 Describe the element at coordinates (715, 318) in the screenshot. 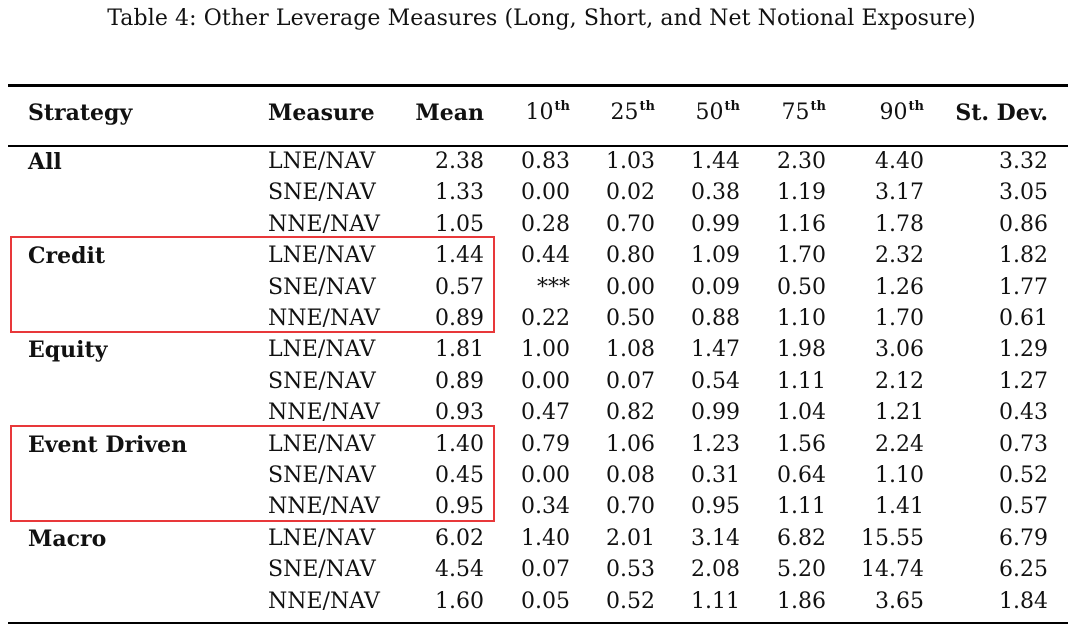

I see `p50-cell: 0.88` at that location.